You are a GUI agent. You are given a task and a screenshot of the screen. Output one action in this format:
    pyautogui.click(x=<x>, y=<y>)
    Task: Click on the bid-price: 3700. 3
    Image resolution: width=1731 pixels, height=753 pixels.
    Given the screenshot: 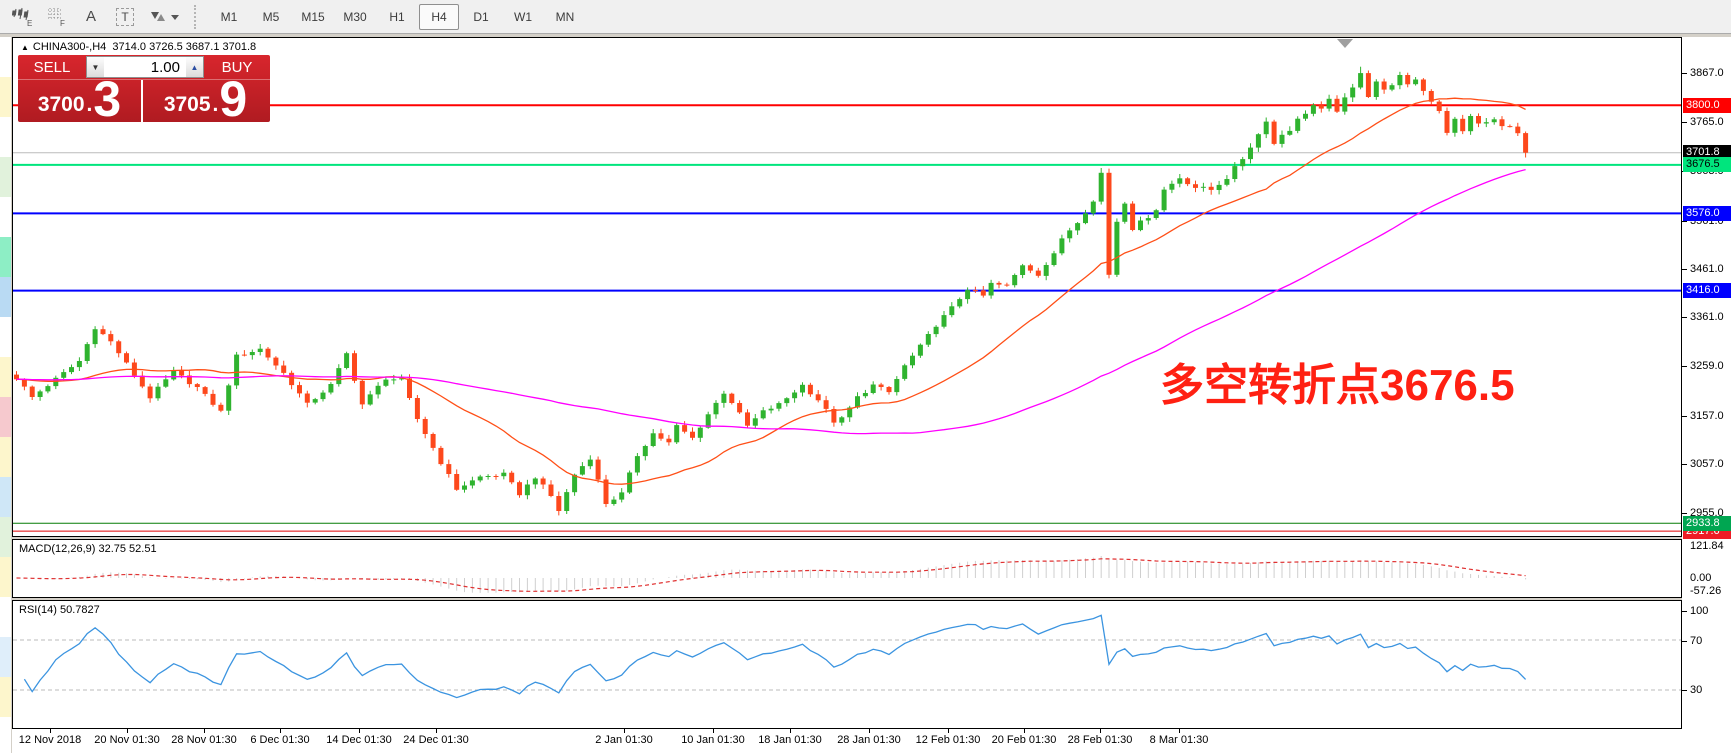 What is the action you would take?
    pyautogui.click(x=80, y=99)
    